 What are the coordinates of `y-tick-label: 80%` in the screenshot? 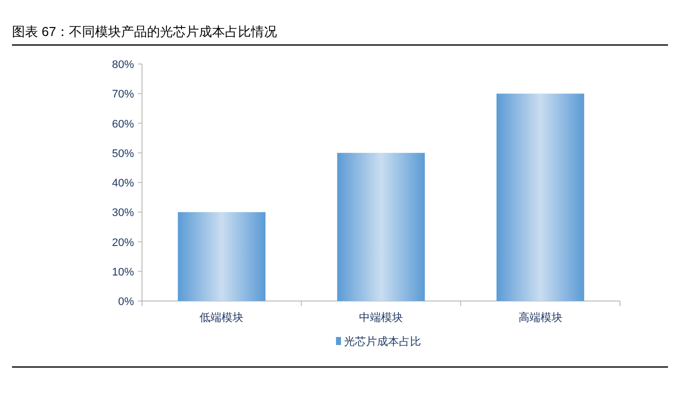 It's located at (123, 65).